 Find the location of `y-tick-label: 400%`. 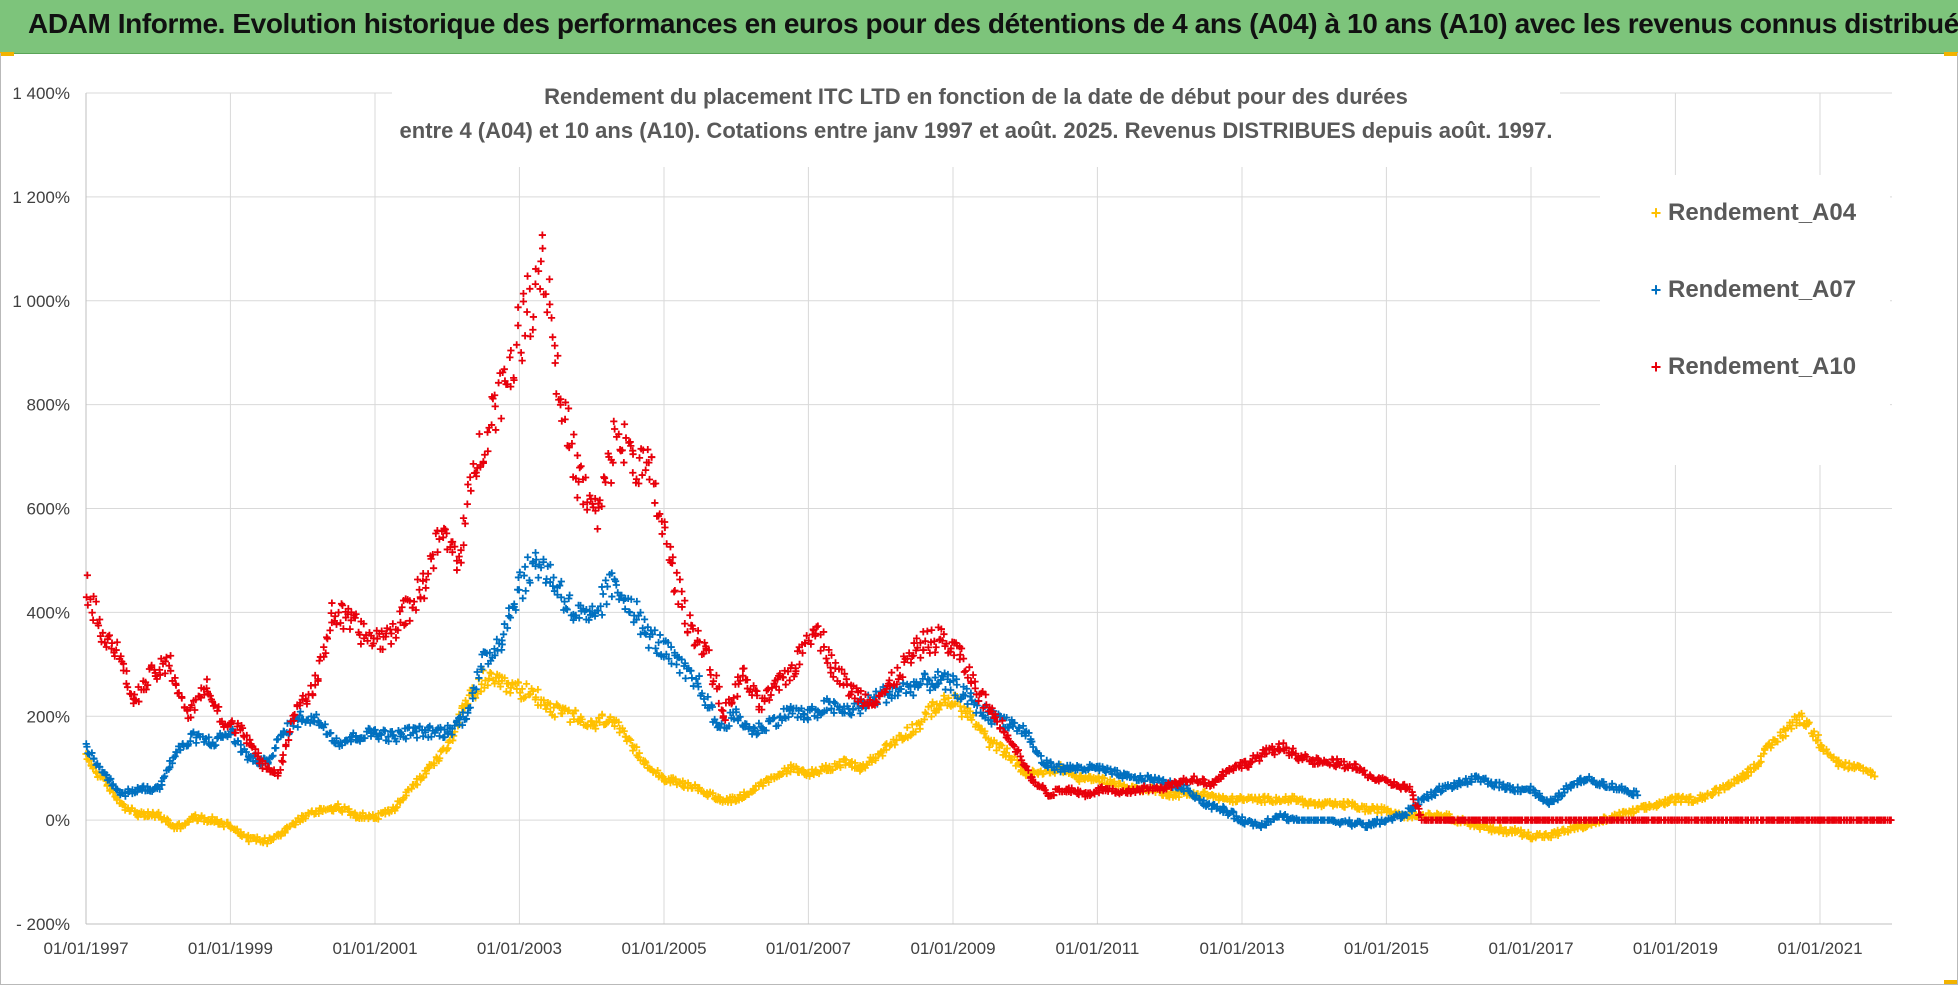

y-tick-label: 400% is located at coordinates (48, 612).